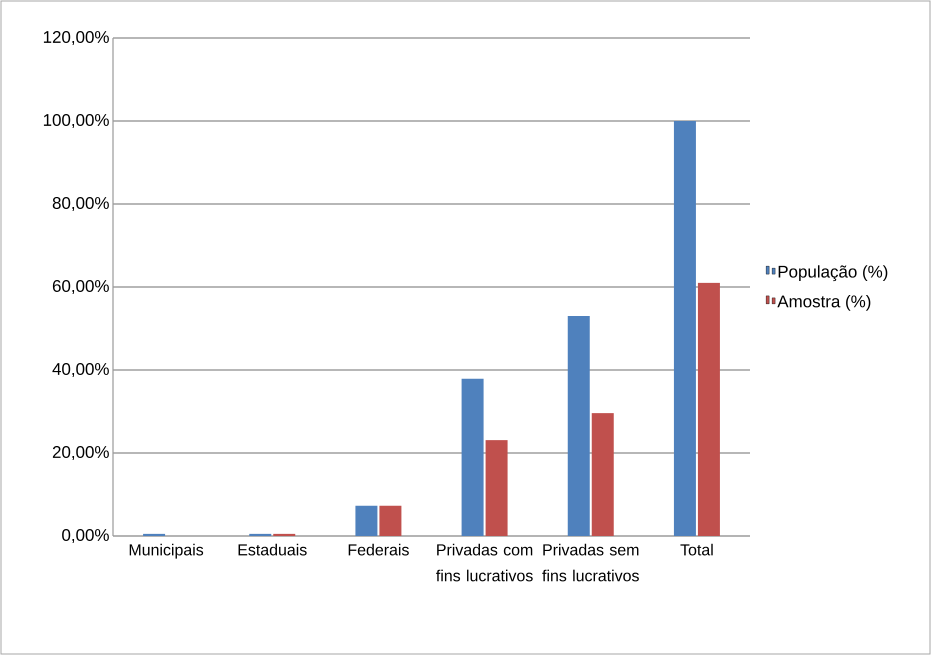  I want to click on legend-label: População (%), so click(833, 273).